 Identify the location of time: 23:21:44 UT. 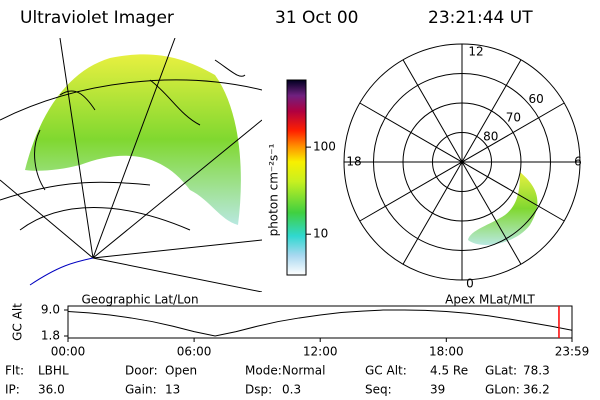
(480, 18).